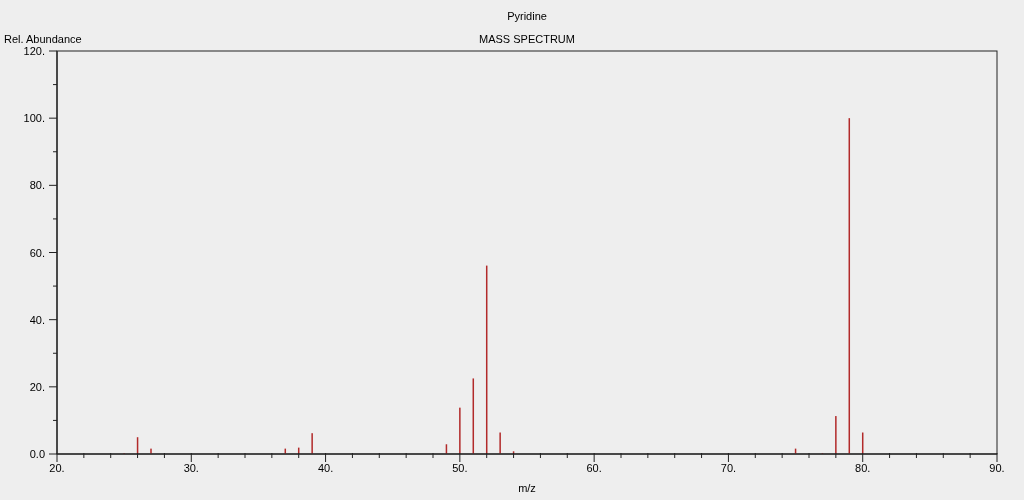 Image resolution: width=1024 pixels, height=500 pixels. What do you see at coordinates (34, 51) in the screenshot?
I see `y-tick-label: 120.` at bounding box center [34, 51].